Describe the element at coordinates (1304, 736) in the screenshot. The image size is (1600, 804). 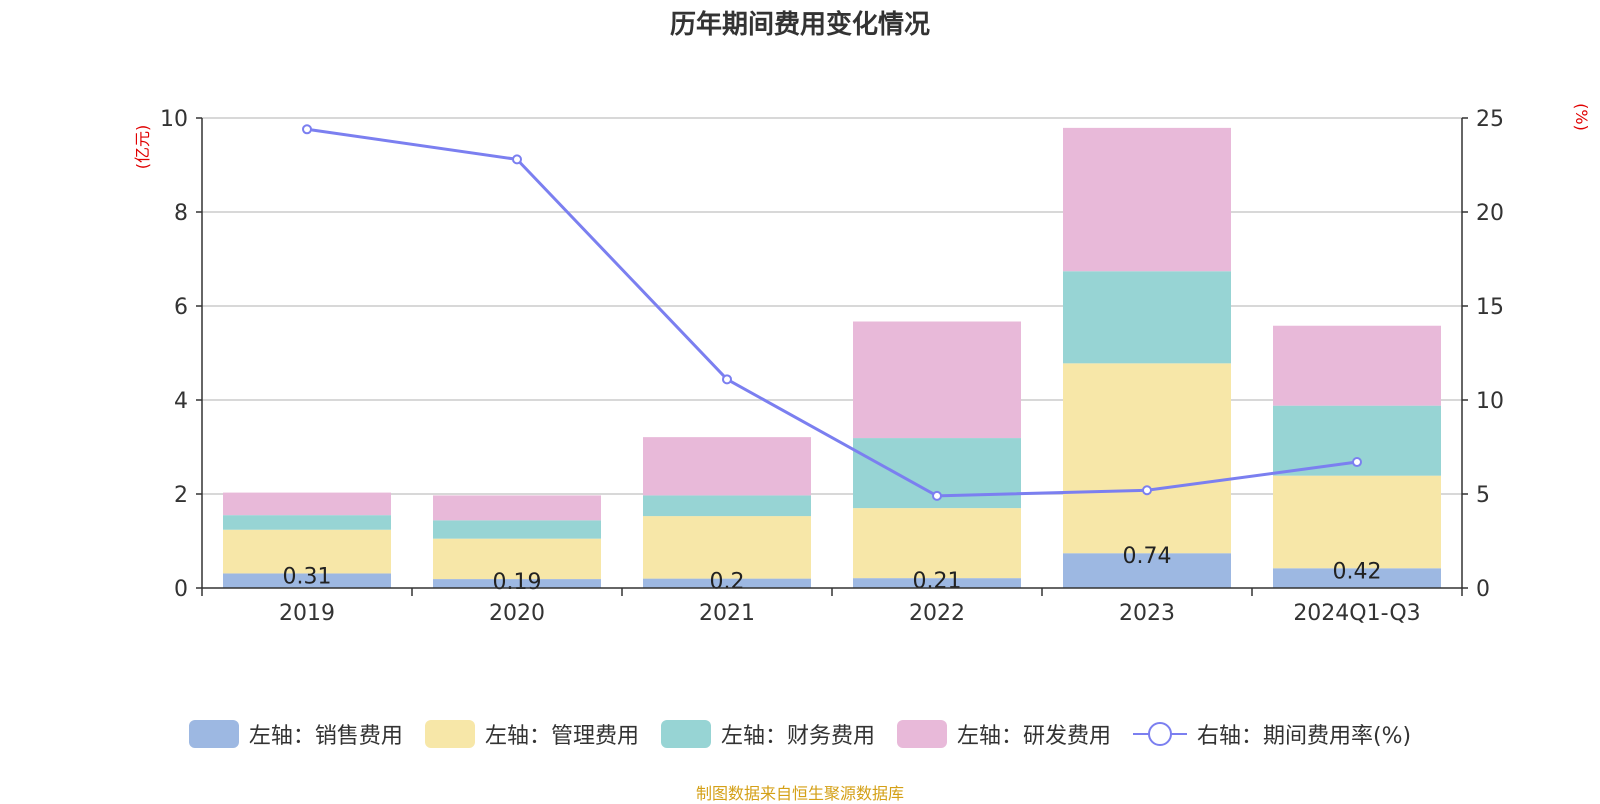
I see `legend-label-rate: 右轴：期间费用率(%)` at that location.